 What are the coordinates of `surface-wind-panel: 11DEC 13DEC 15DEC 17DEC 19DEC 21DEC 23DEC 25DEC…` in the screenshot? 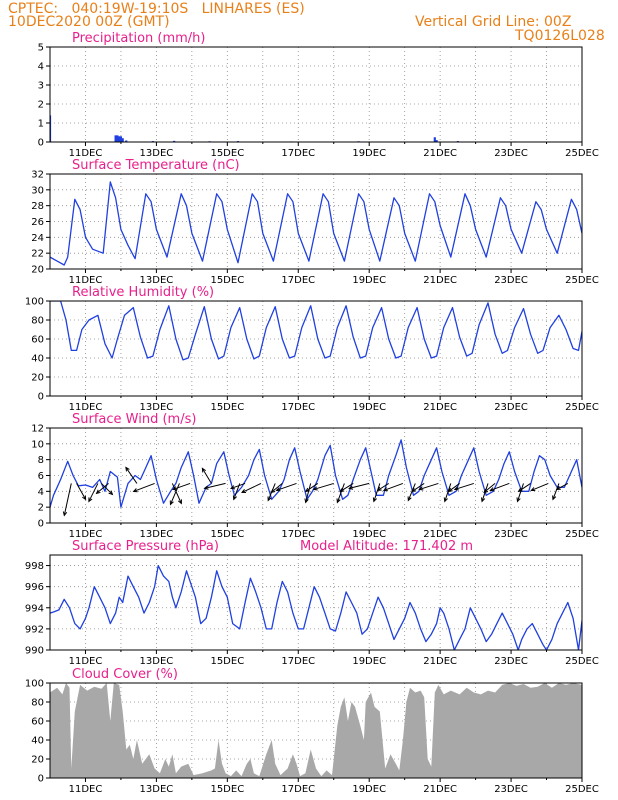 It's located at (315, 476).